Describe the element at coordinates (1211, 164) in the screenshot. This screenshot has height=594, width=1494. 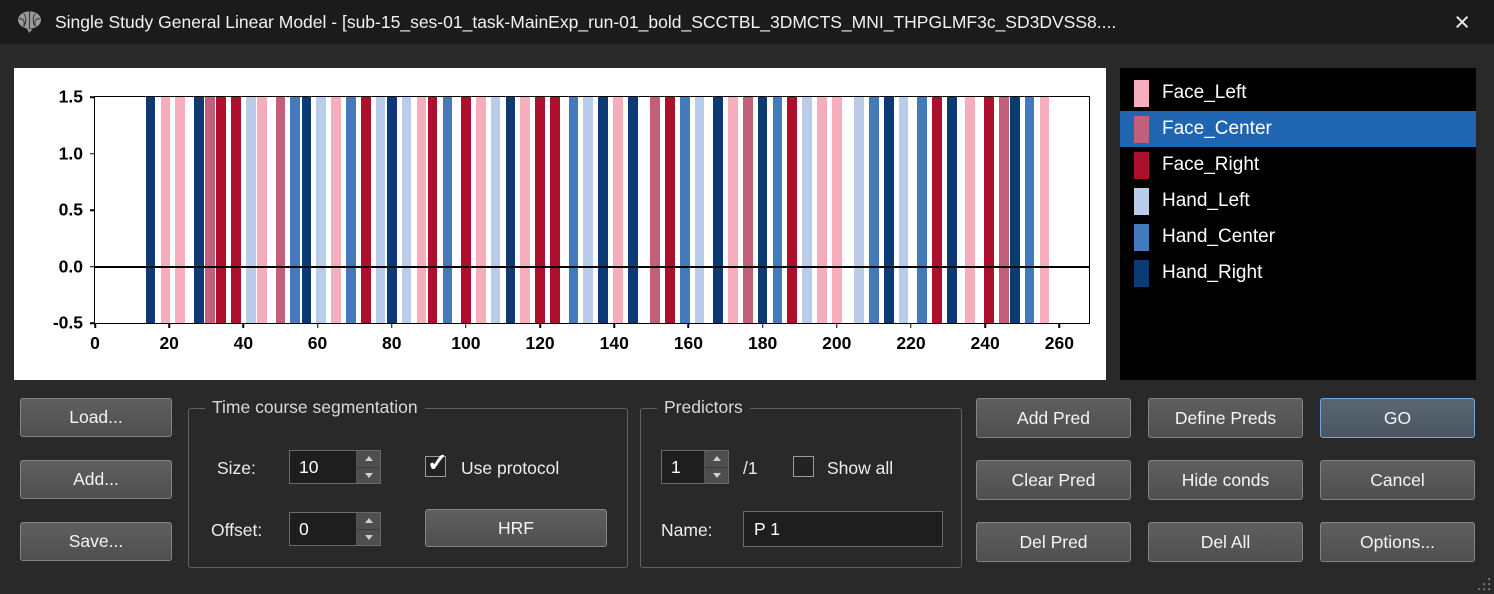
I see `condition-label: Face_Right` at that location.